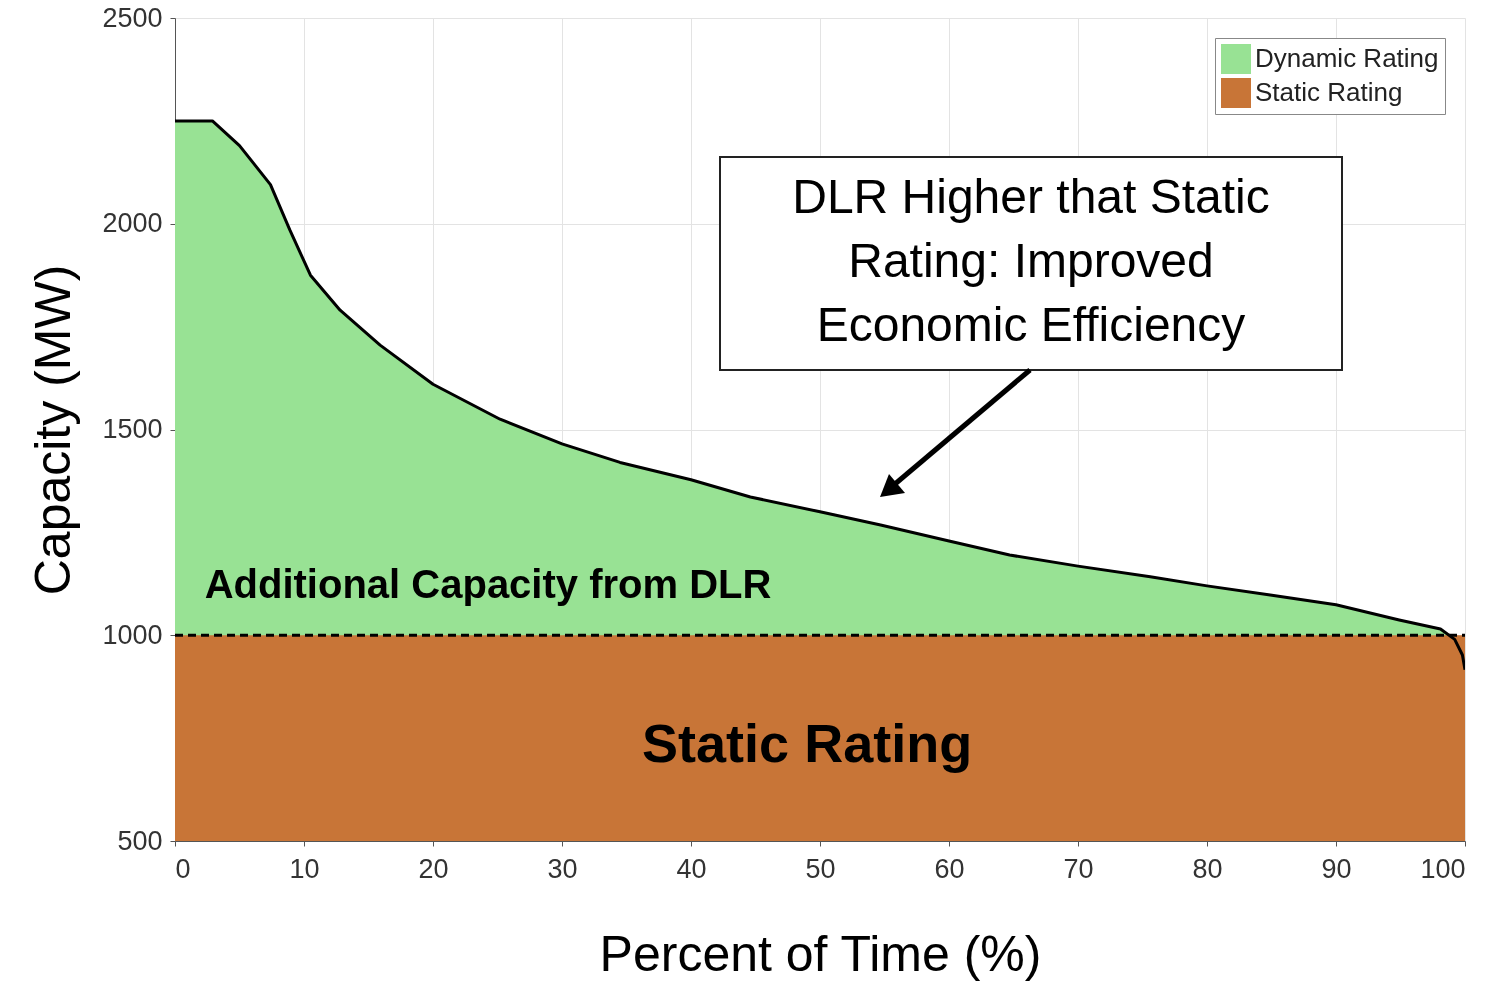  I want to click on x-tick-label: 70, so click(1078, 868).